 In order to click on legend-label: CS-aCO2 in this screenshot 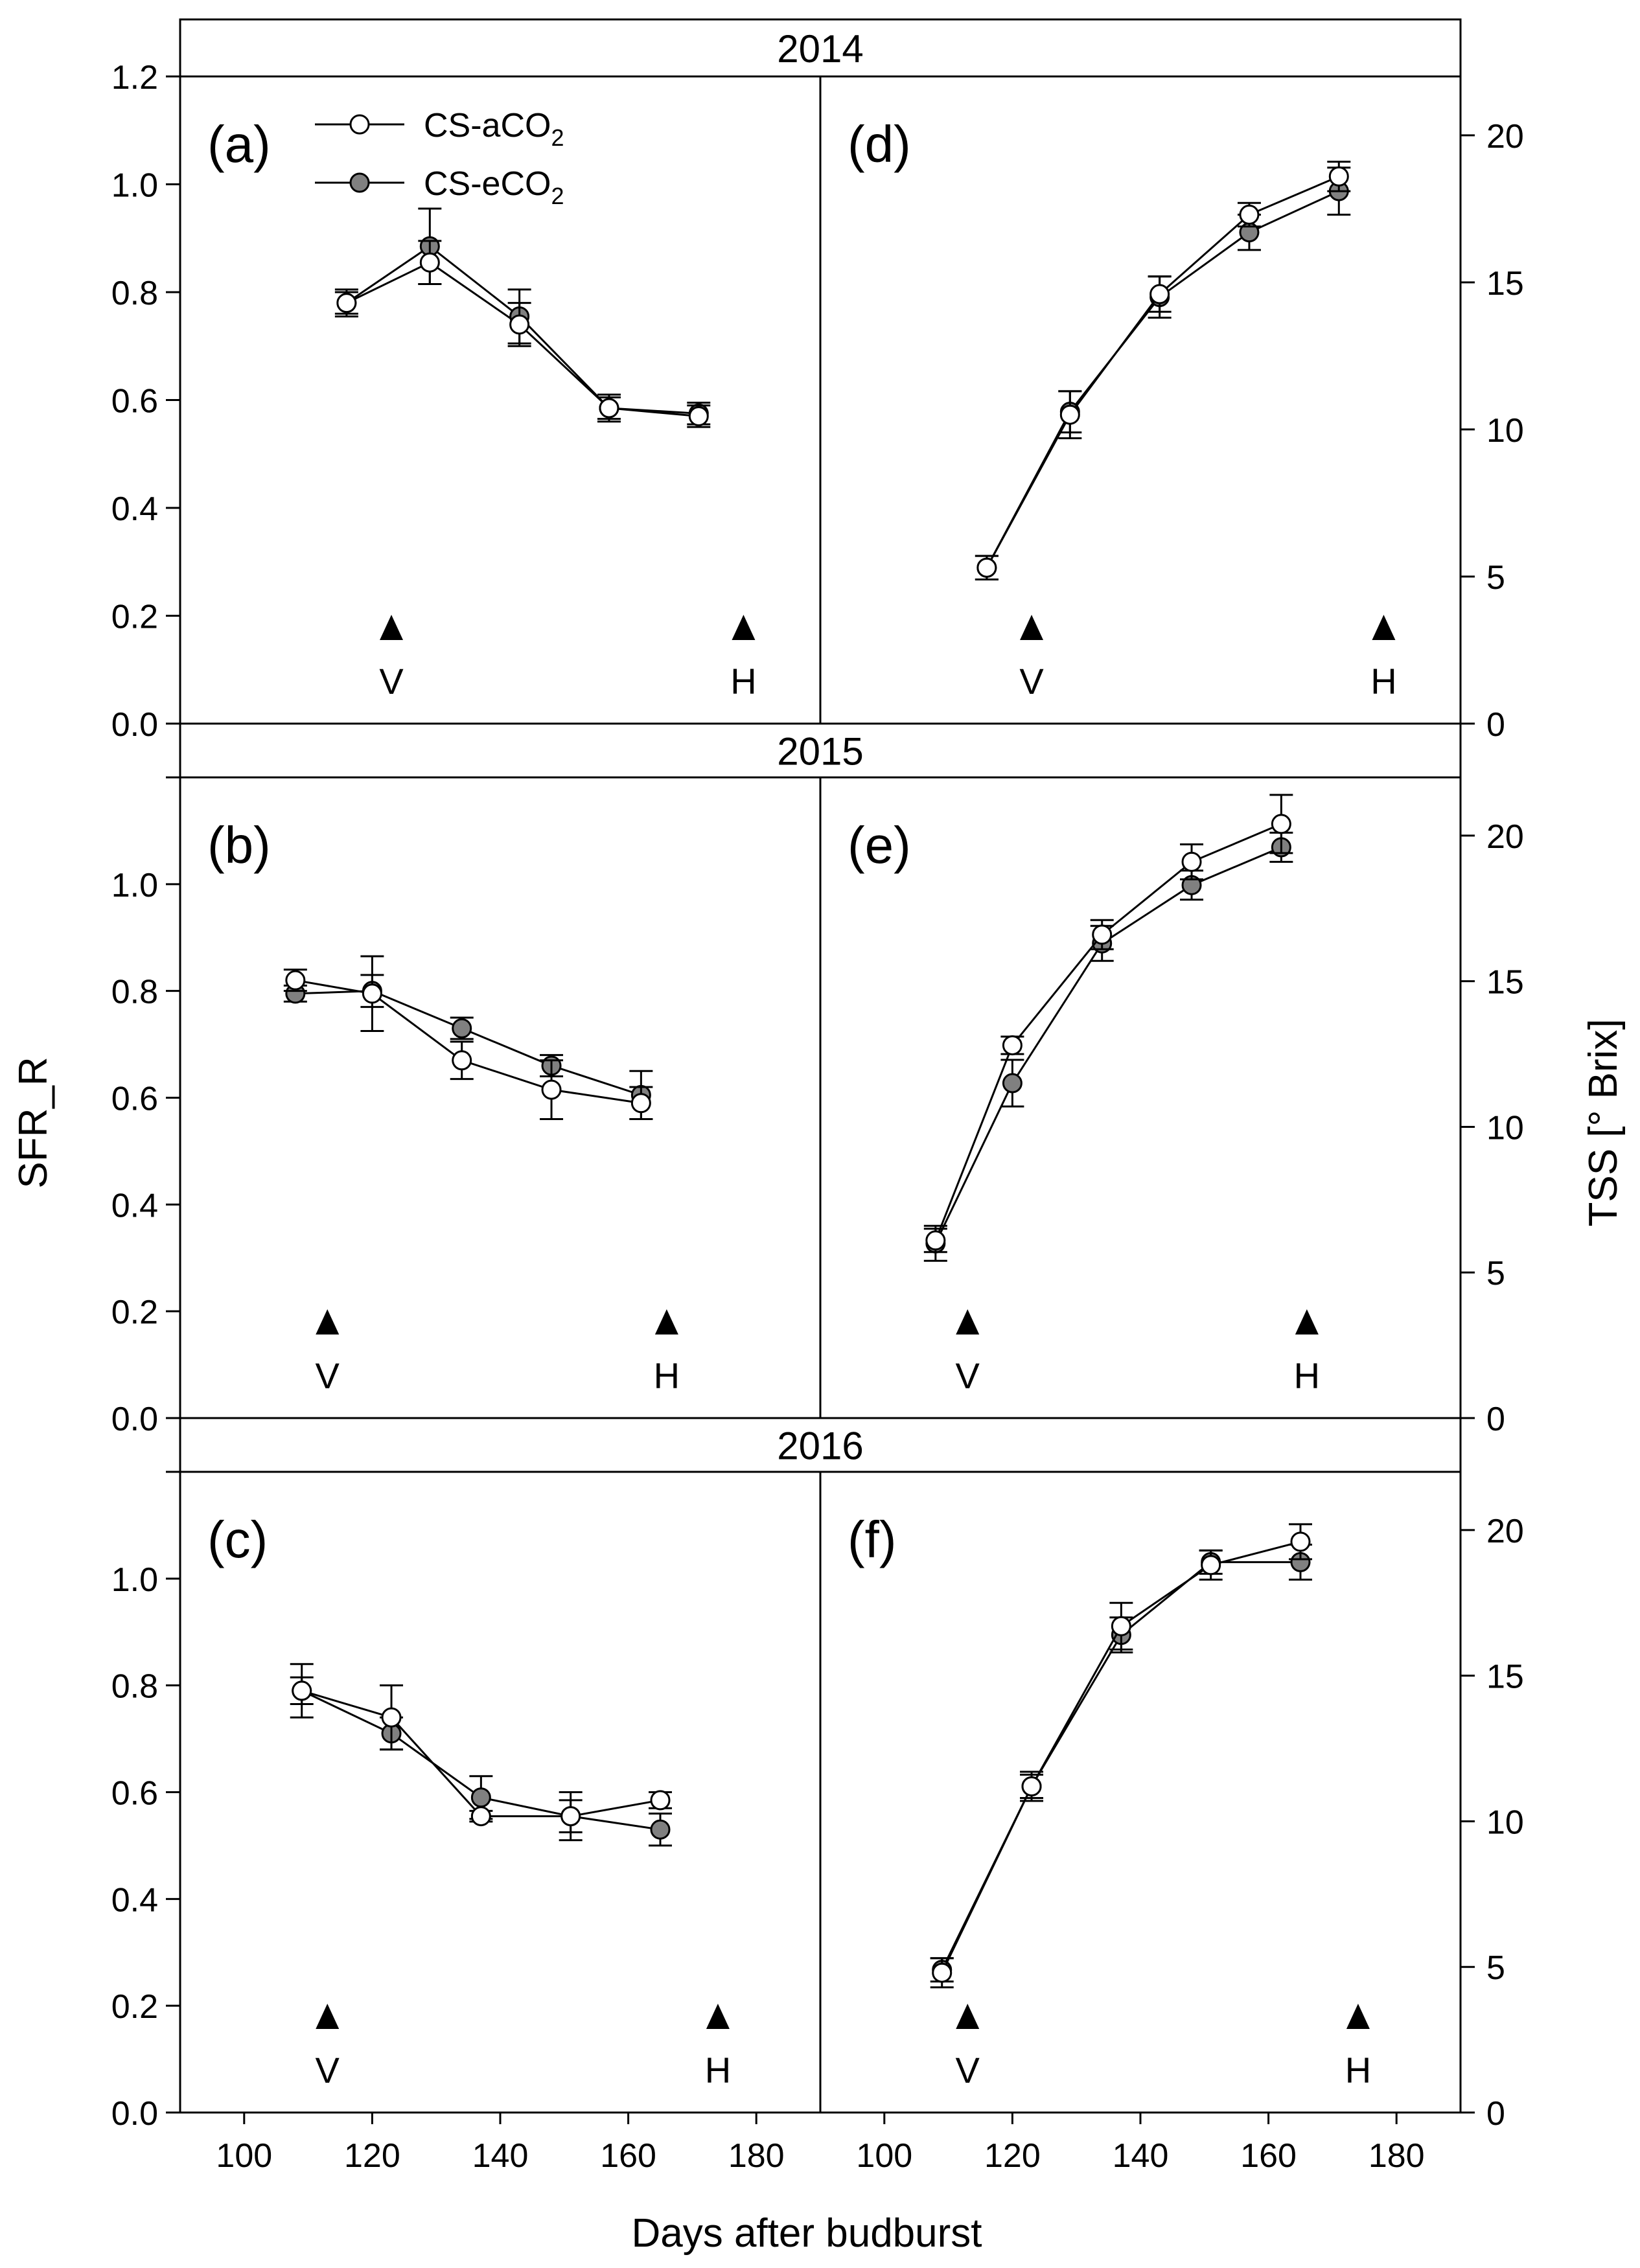, I will do `click(494, 129)`.